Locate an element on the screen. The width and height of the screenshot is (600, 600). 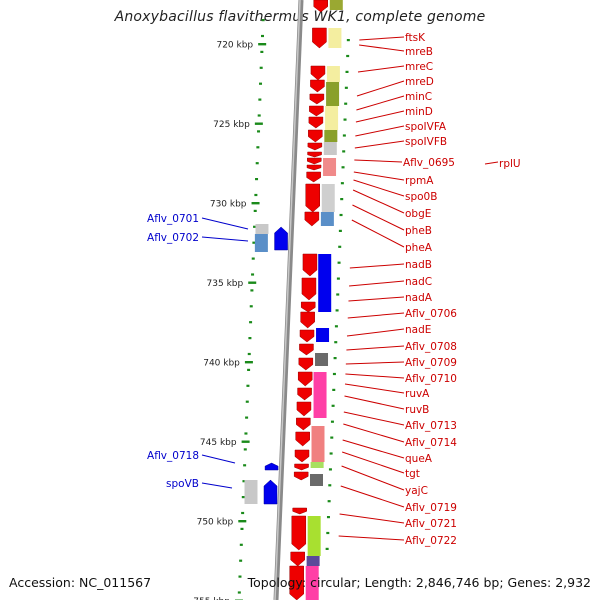
gene-label-right: ruvB is located at coordinates (417, 410).